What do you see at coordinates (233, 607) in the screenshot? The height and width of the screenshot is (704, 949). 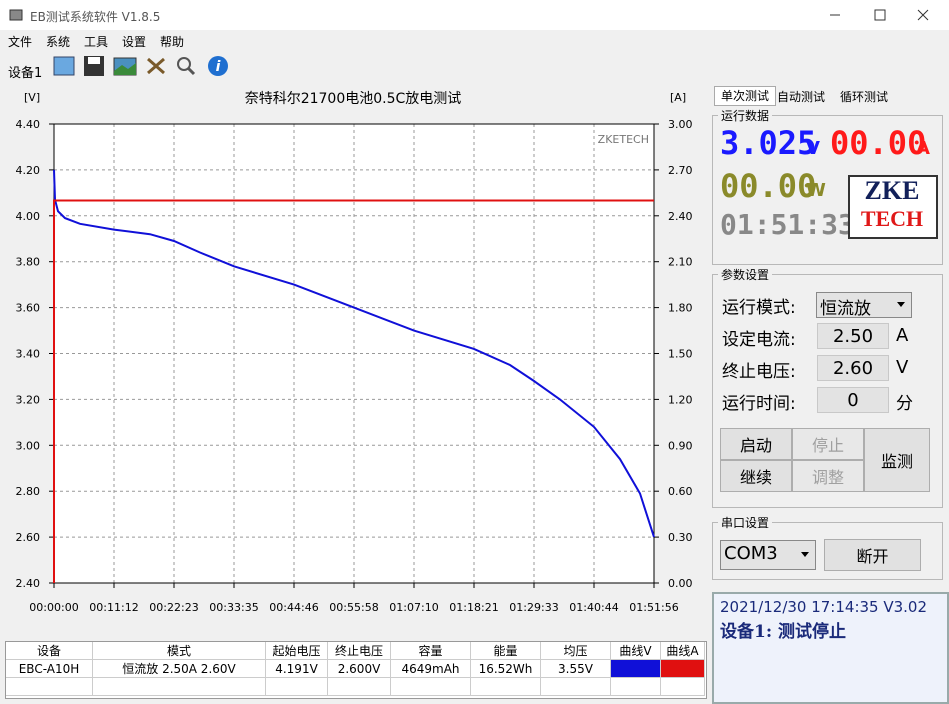 I see `x-tick-label: 00:33:35` at bounding box center [233, 607].